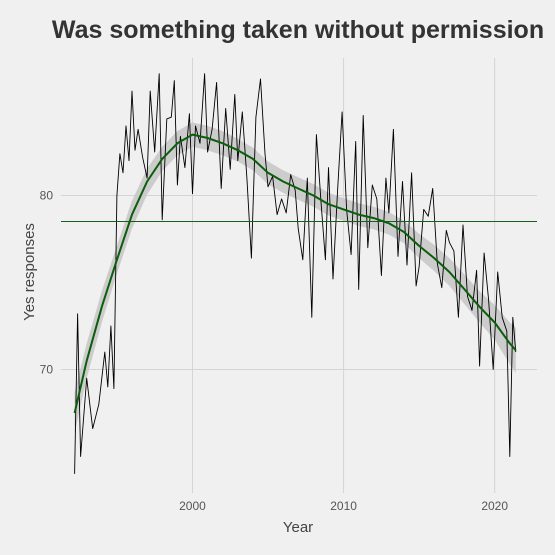 This screenshot has height=555, width=555. What do you see at coordinates (47, 369) in the screenshot?
I see `y-tick-label-70: 70` at bounding box center [47, 369].